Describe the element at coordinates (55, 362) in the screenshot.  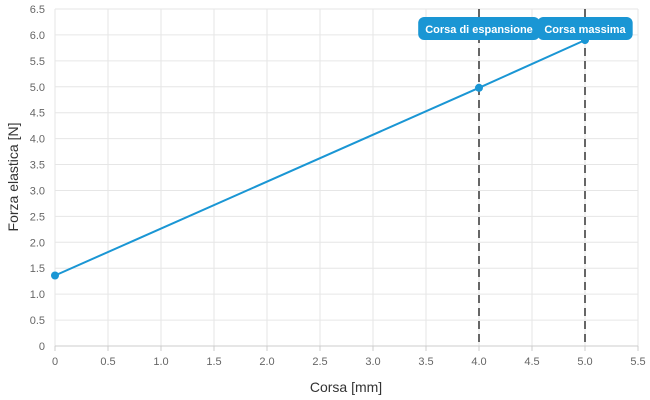
I see `x-tick-label: 0` at that location.